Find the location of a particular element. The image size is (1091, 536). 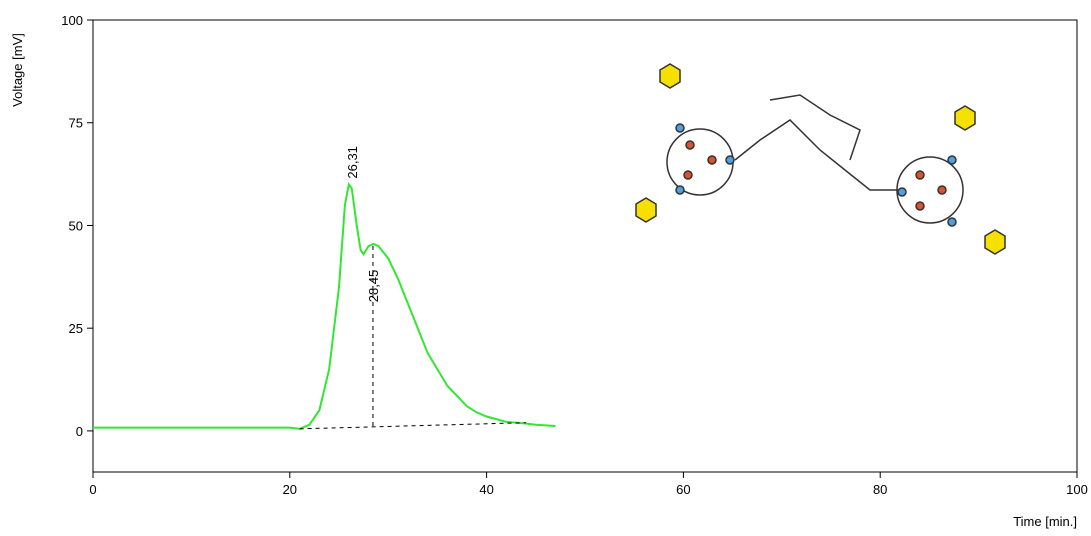

x-tick-label: 60 is located at coordinates (683, 489).